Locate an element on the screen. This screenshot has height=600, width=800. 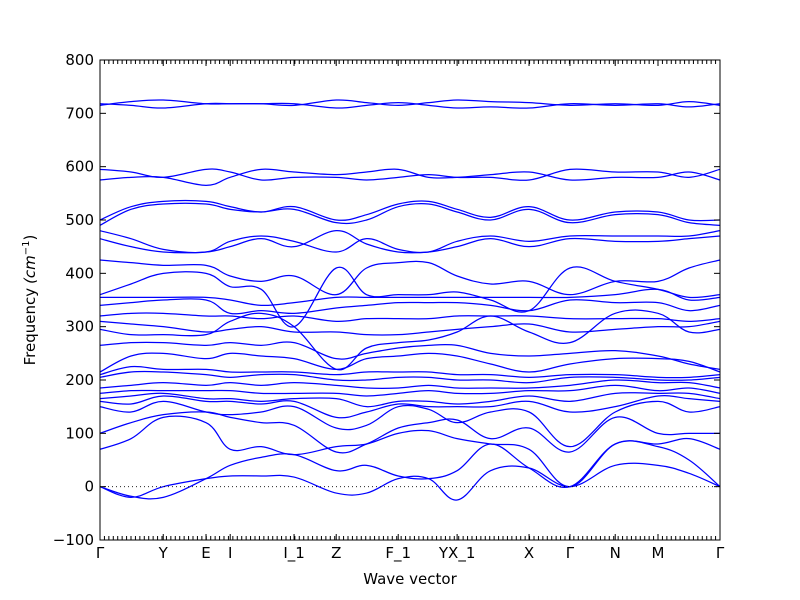
y-tick-label: −100 is located at coordinates (73, 540).